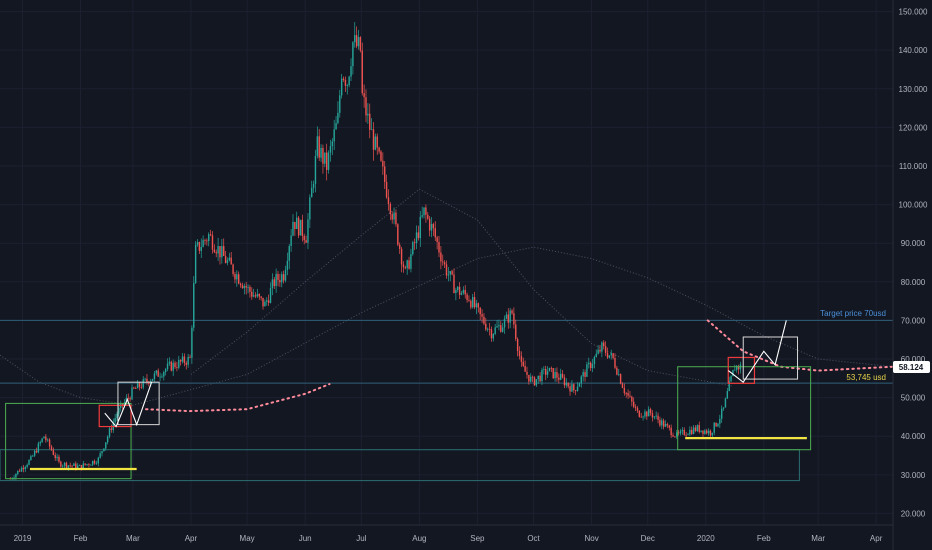  What do you see at coordinates (445, 374) in the screenshot?
I see `projection-zigzags` at bounding box center [445, 374].